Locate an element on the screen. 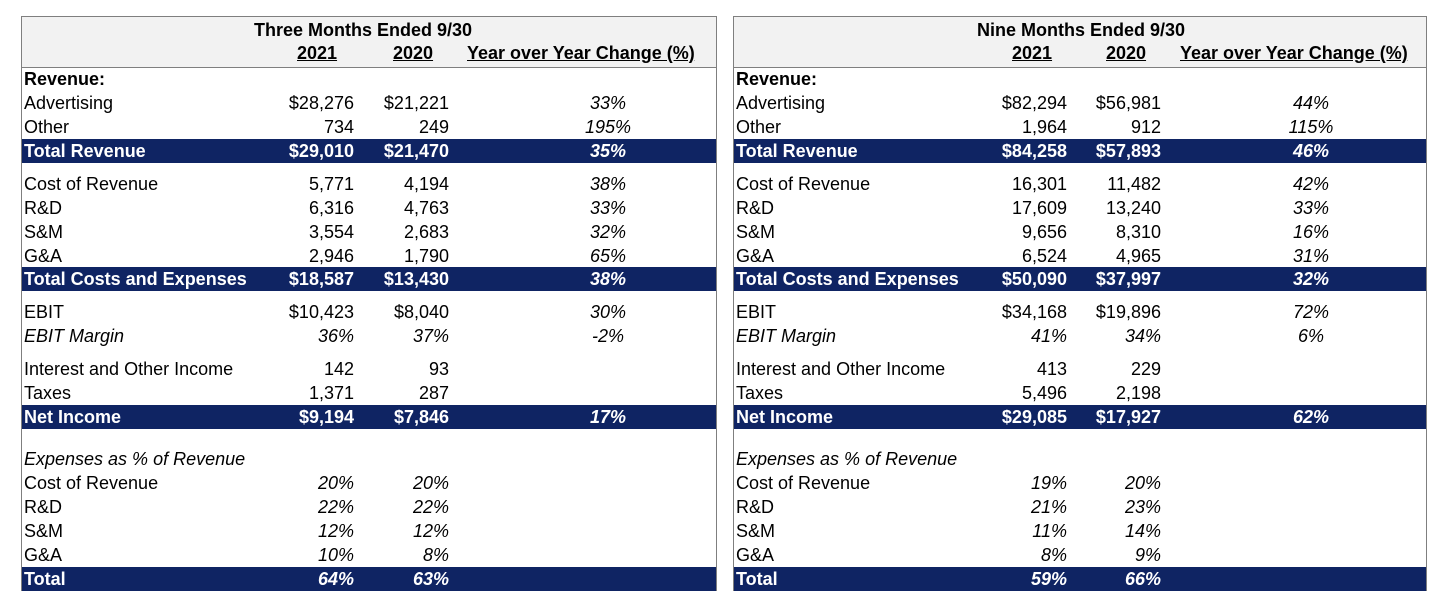 The image size is (1456, 611). value-2020: 4,194 is located at coordinates (426, 184).